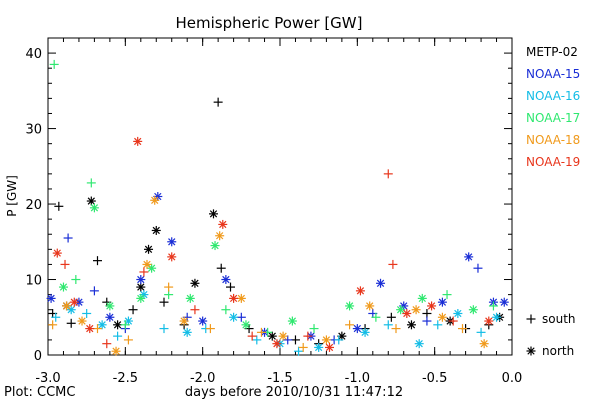  What do you see at coordinates (12, 196) in the screenshot?
I see `y-axis-label: P [GW]` at bounding box center [12, 196].